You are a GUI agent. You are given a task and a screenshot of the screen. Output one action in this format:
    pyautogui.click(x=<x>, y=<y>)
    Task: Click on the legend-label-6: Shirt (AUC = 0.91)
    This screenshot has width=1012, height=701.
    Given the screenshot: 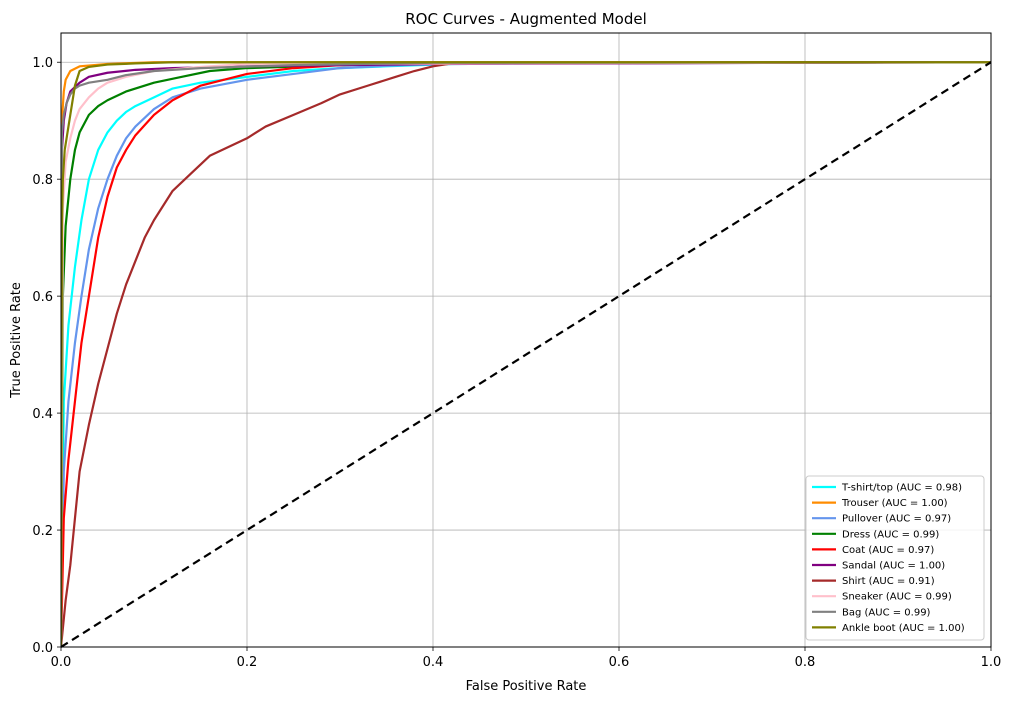 What is the action you would take?
    pyautogui.click(x=888, y=581)
    